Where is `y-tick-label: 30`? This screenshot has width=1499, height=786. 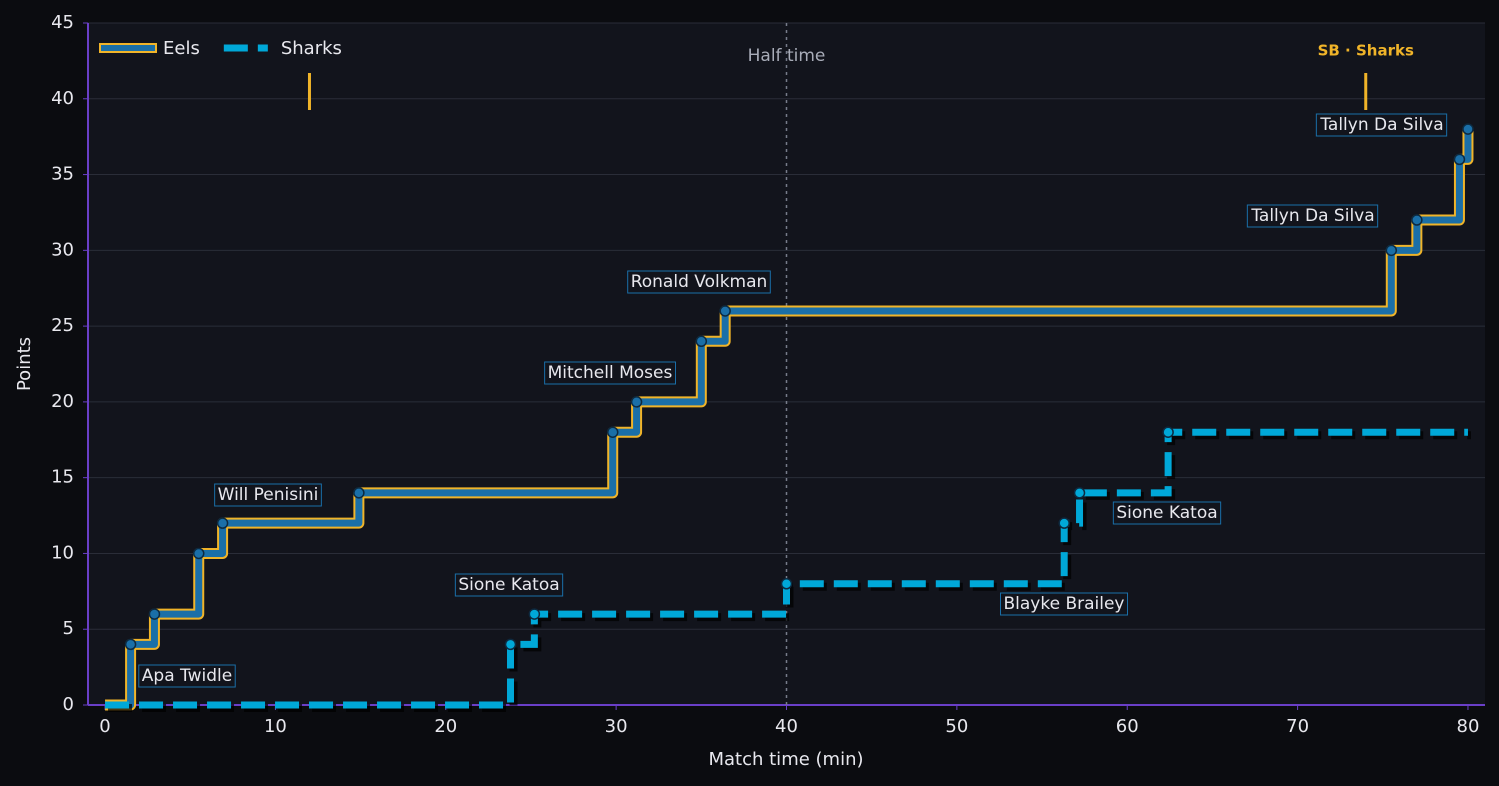
y-tick-label: 30 is located at coordinates (62, 249).